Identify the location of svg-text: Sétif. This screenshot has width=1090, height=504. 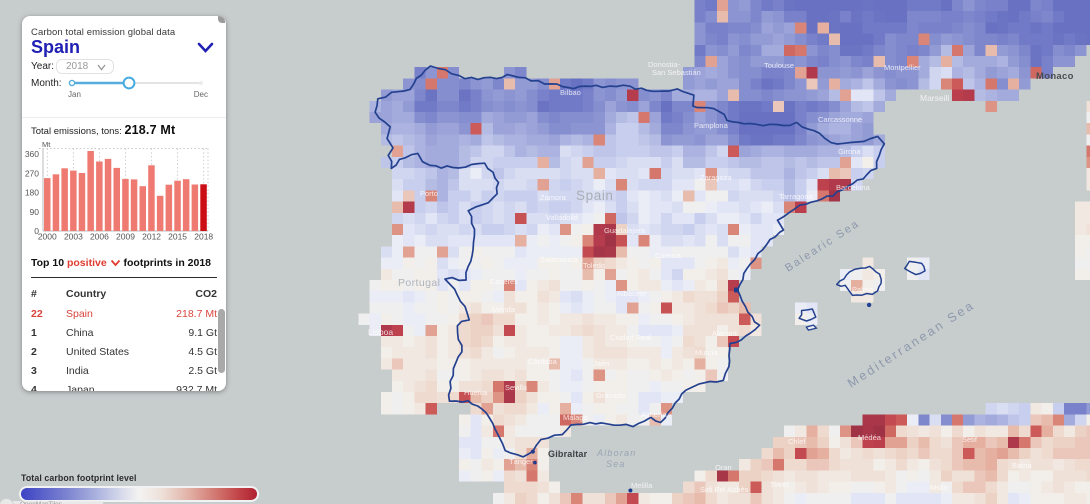
(970, 439).